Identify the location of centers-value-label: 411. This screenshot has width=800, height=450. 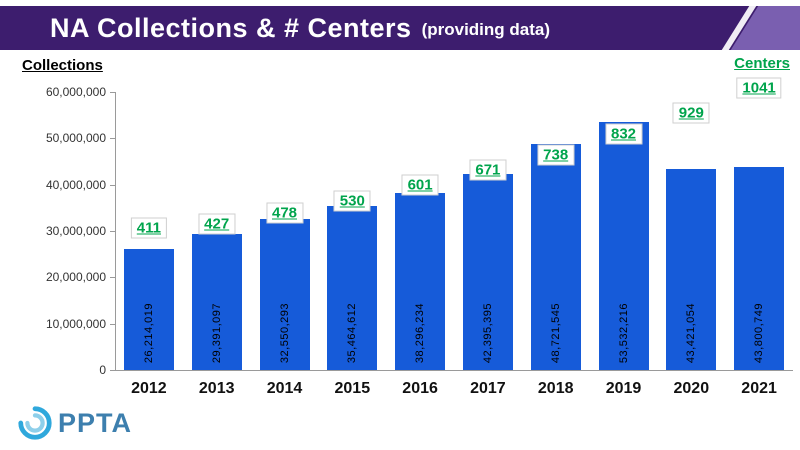
(148, 228).